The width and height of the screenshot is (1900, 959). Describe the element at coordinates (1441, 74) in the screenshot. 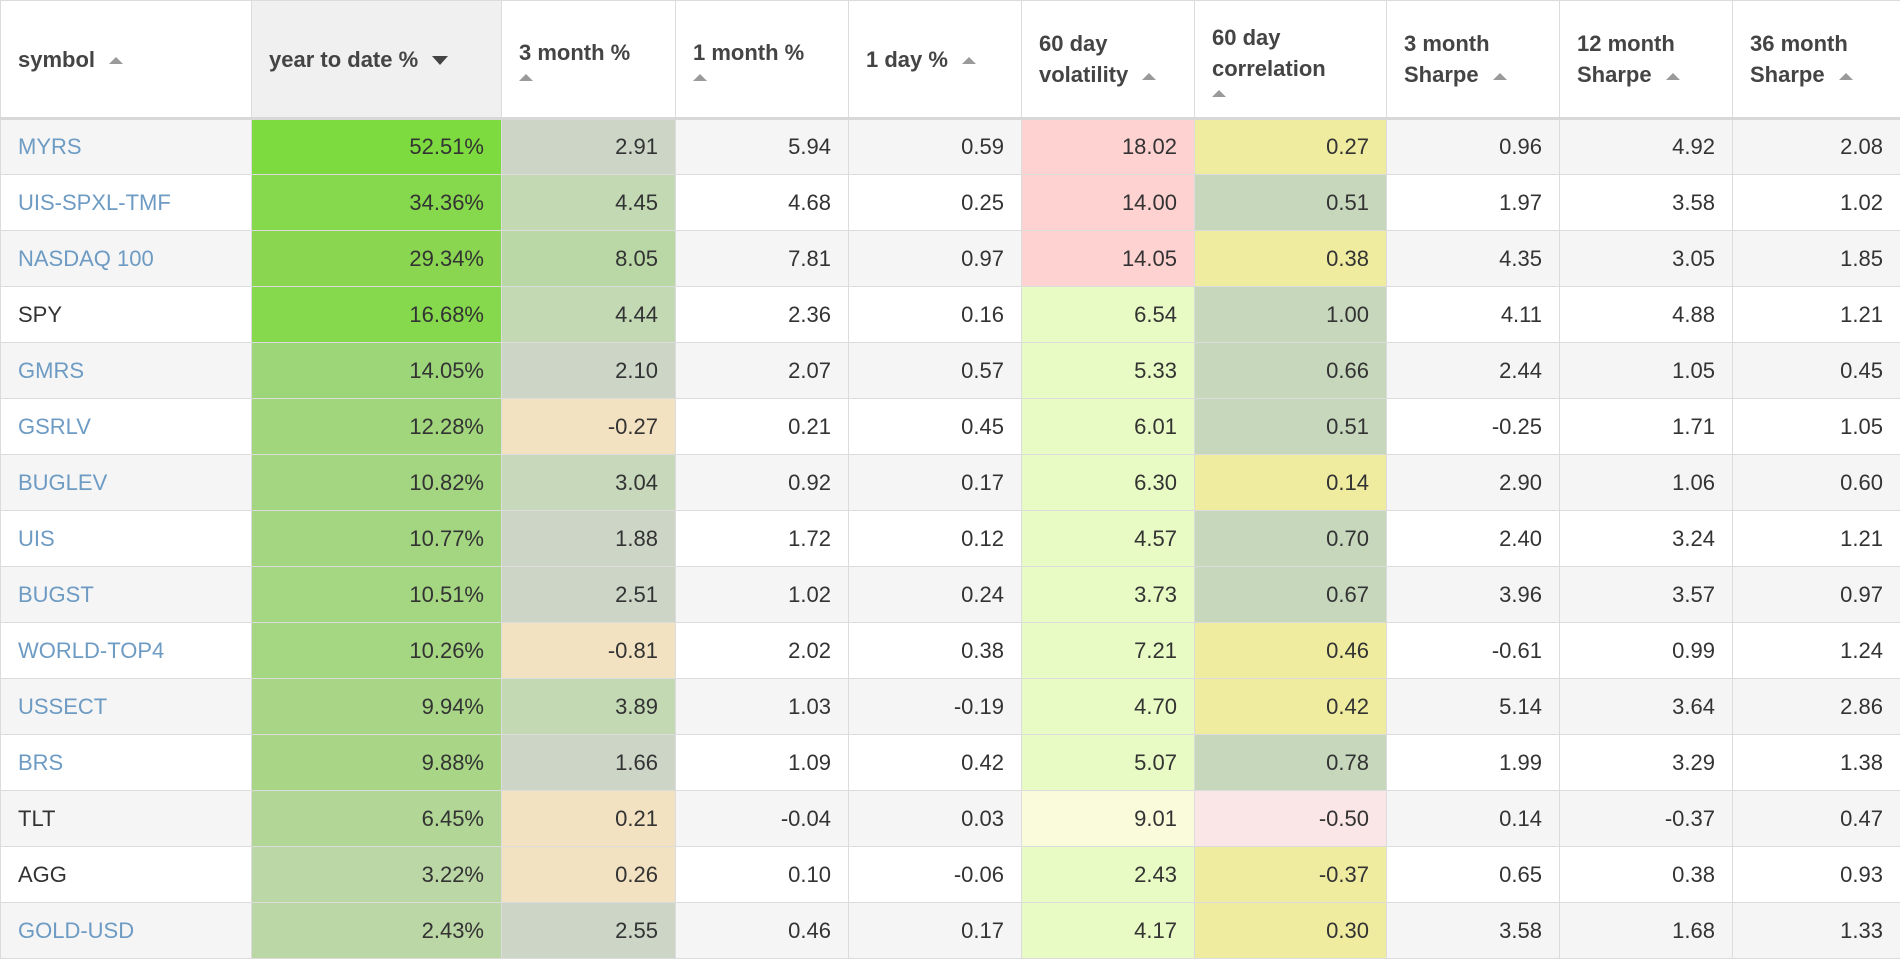

I see `column-header-label: Sharpe` at that location.